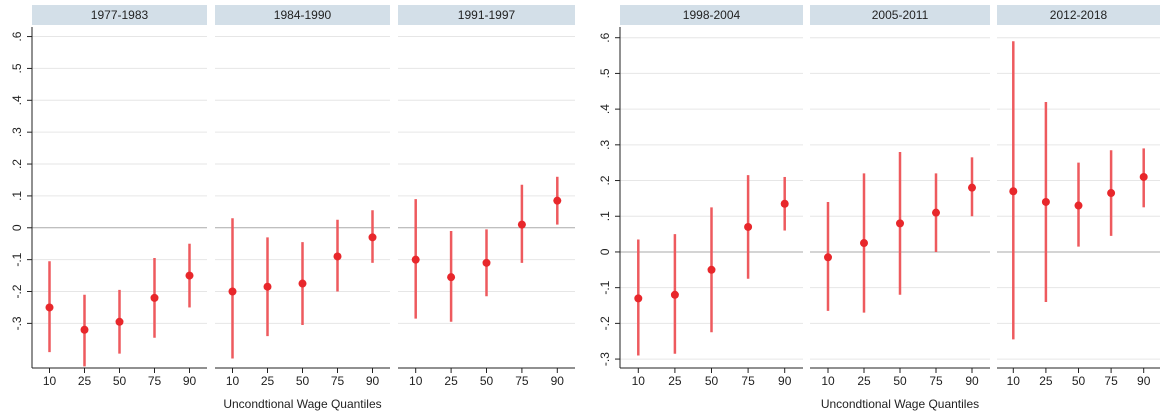  I want to click on panel-title: 1984-1990, so click(303, 15).